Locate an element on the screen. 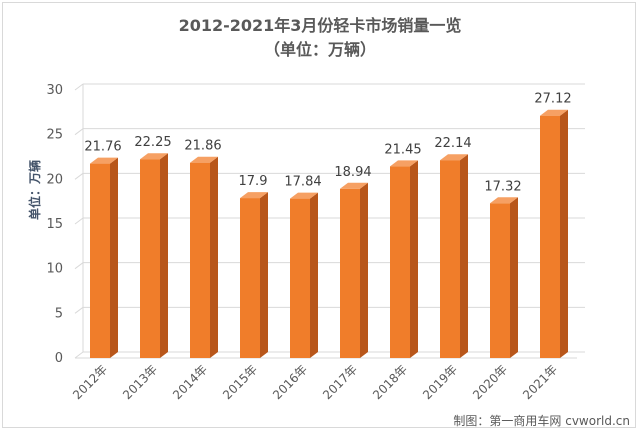 This screenshot has height=432, width=640. x-tick-label: 2021年 is located at coordinates (540, 382).